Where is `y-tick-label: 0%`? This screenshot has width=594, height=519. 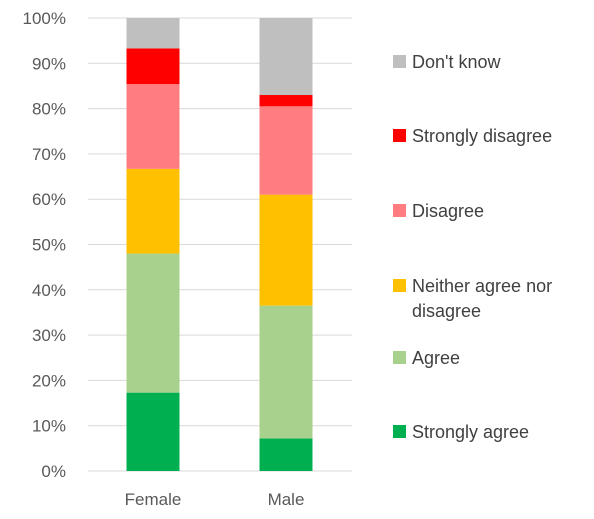
y-tick-label: 0% is located at coordinates (53, 471).